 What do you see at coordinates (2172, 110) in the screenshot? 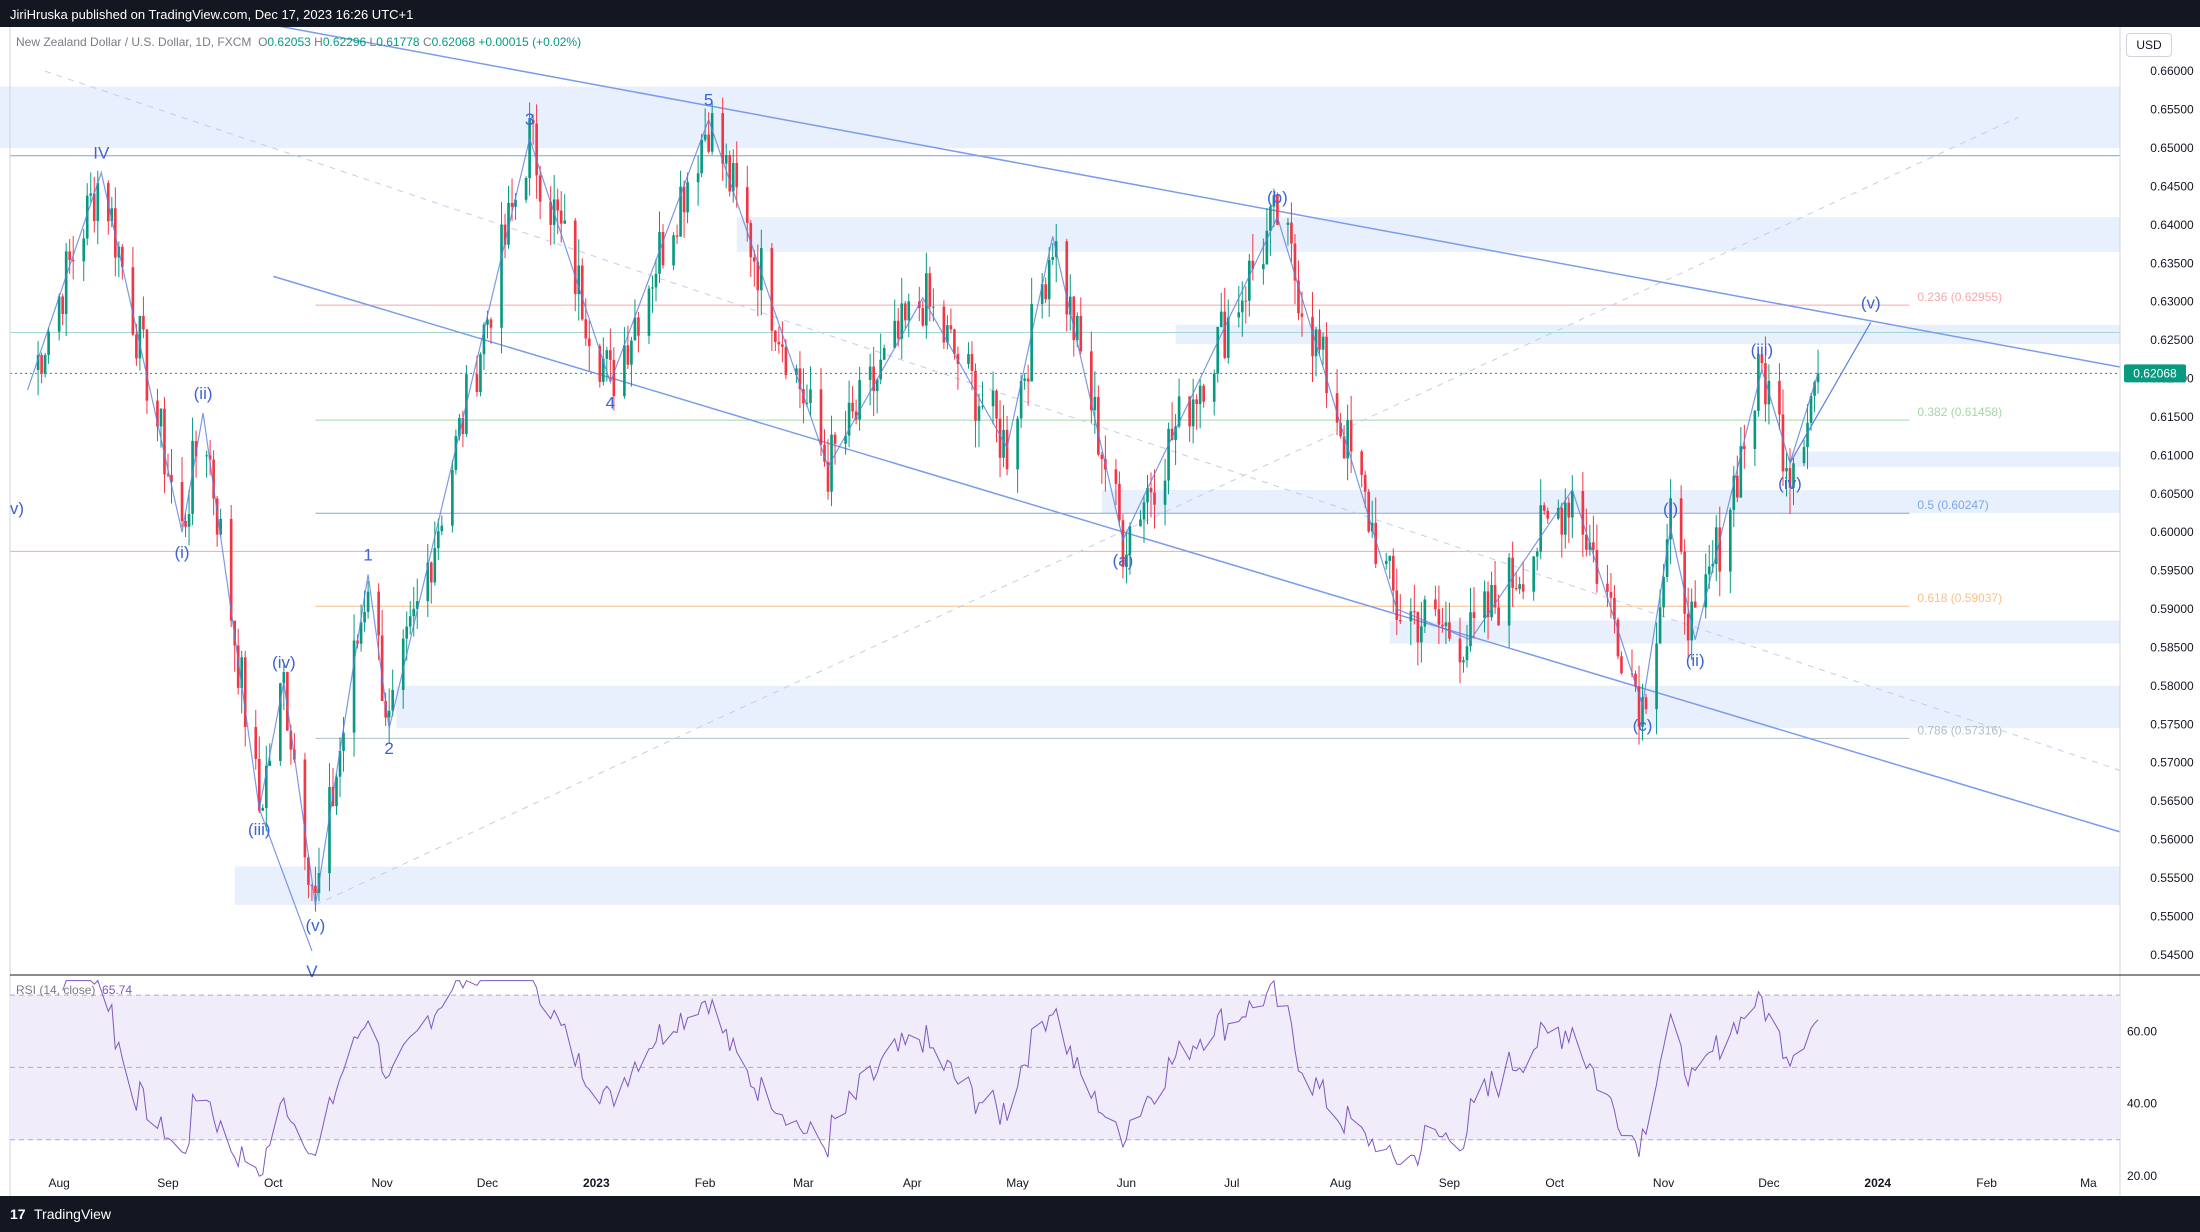
I see `price-tick-label: 0.65500` at bounding box center [2172, 110].